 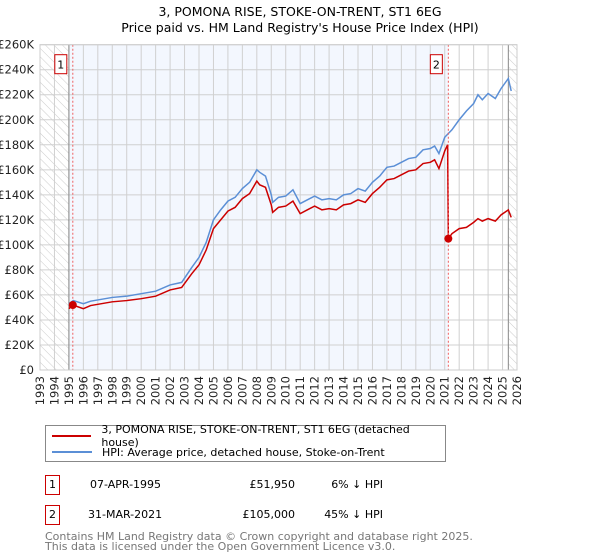 I want to click on x-tick-label: 2010, so click(x=286, y=390).